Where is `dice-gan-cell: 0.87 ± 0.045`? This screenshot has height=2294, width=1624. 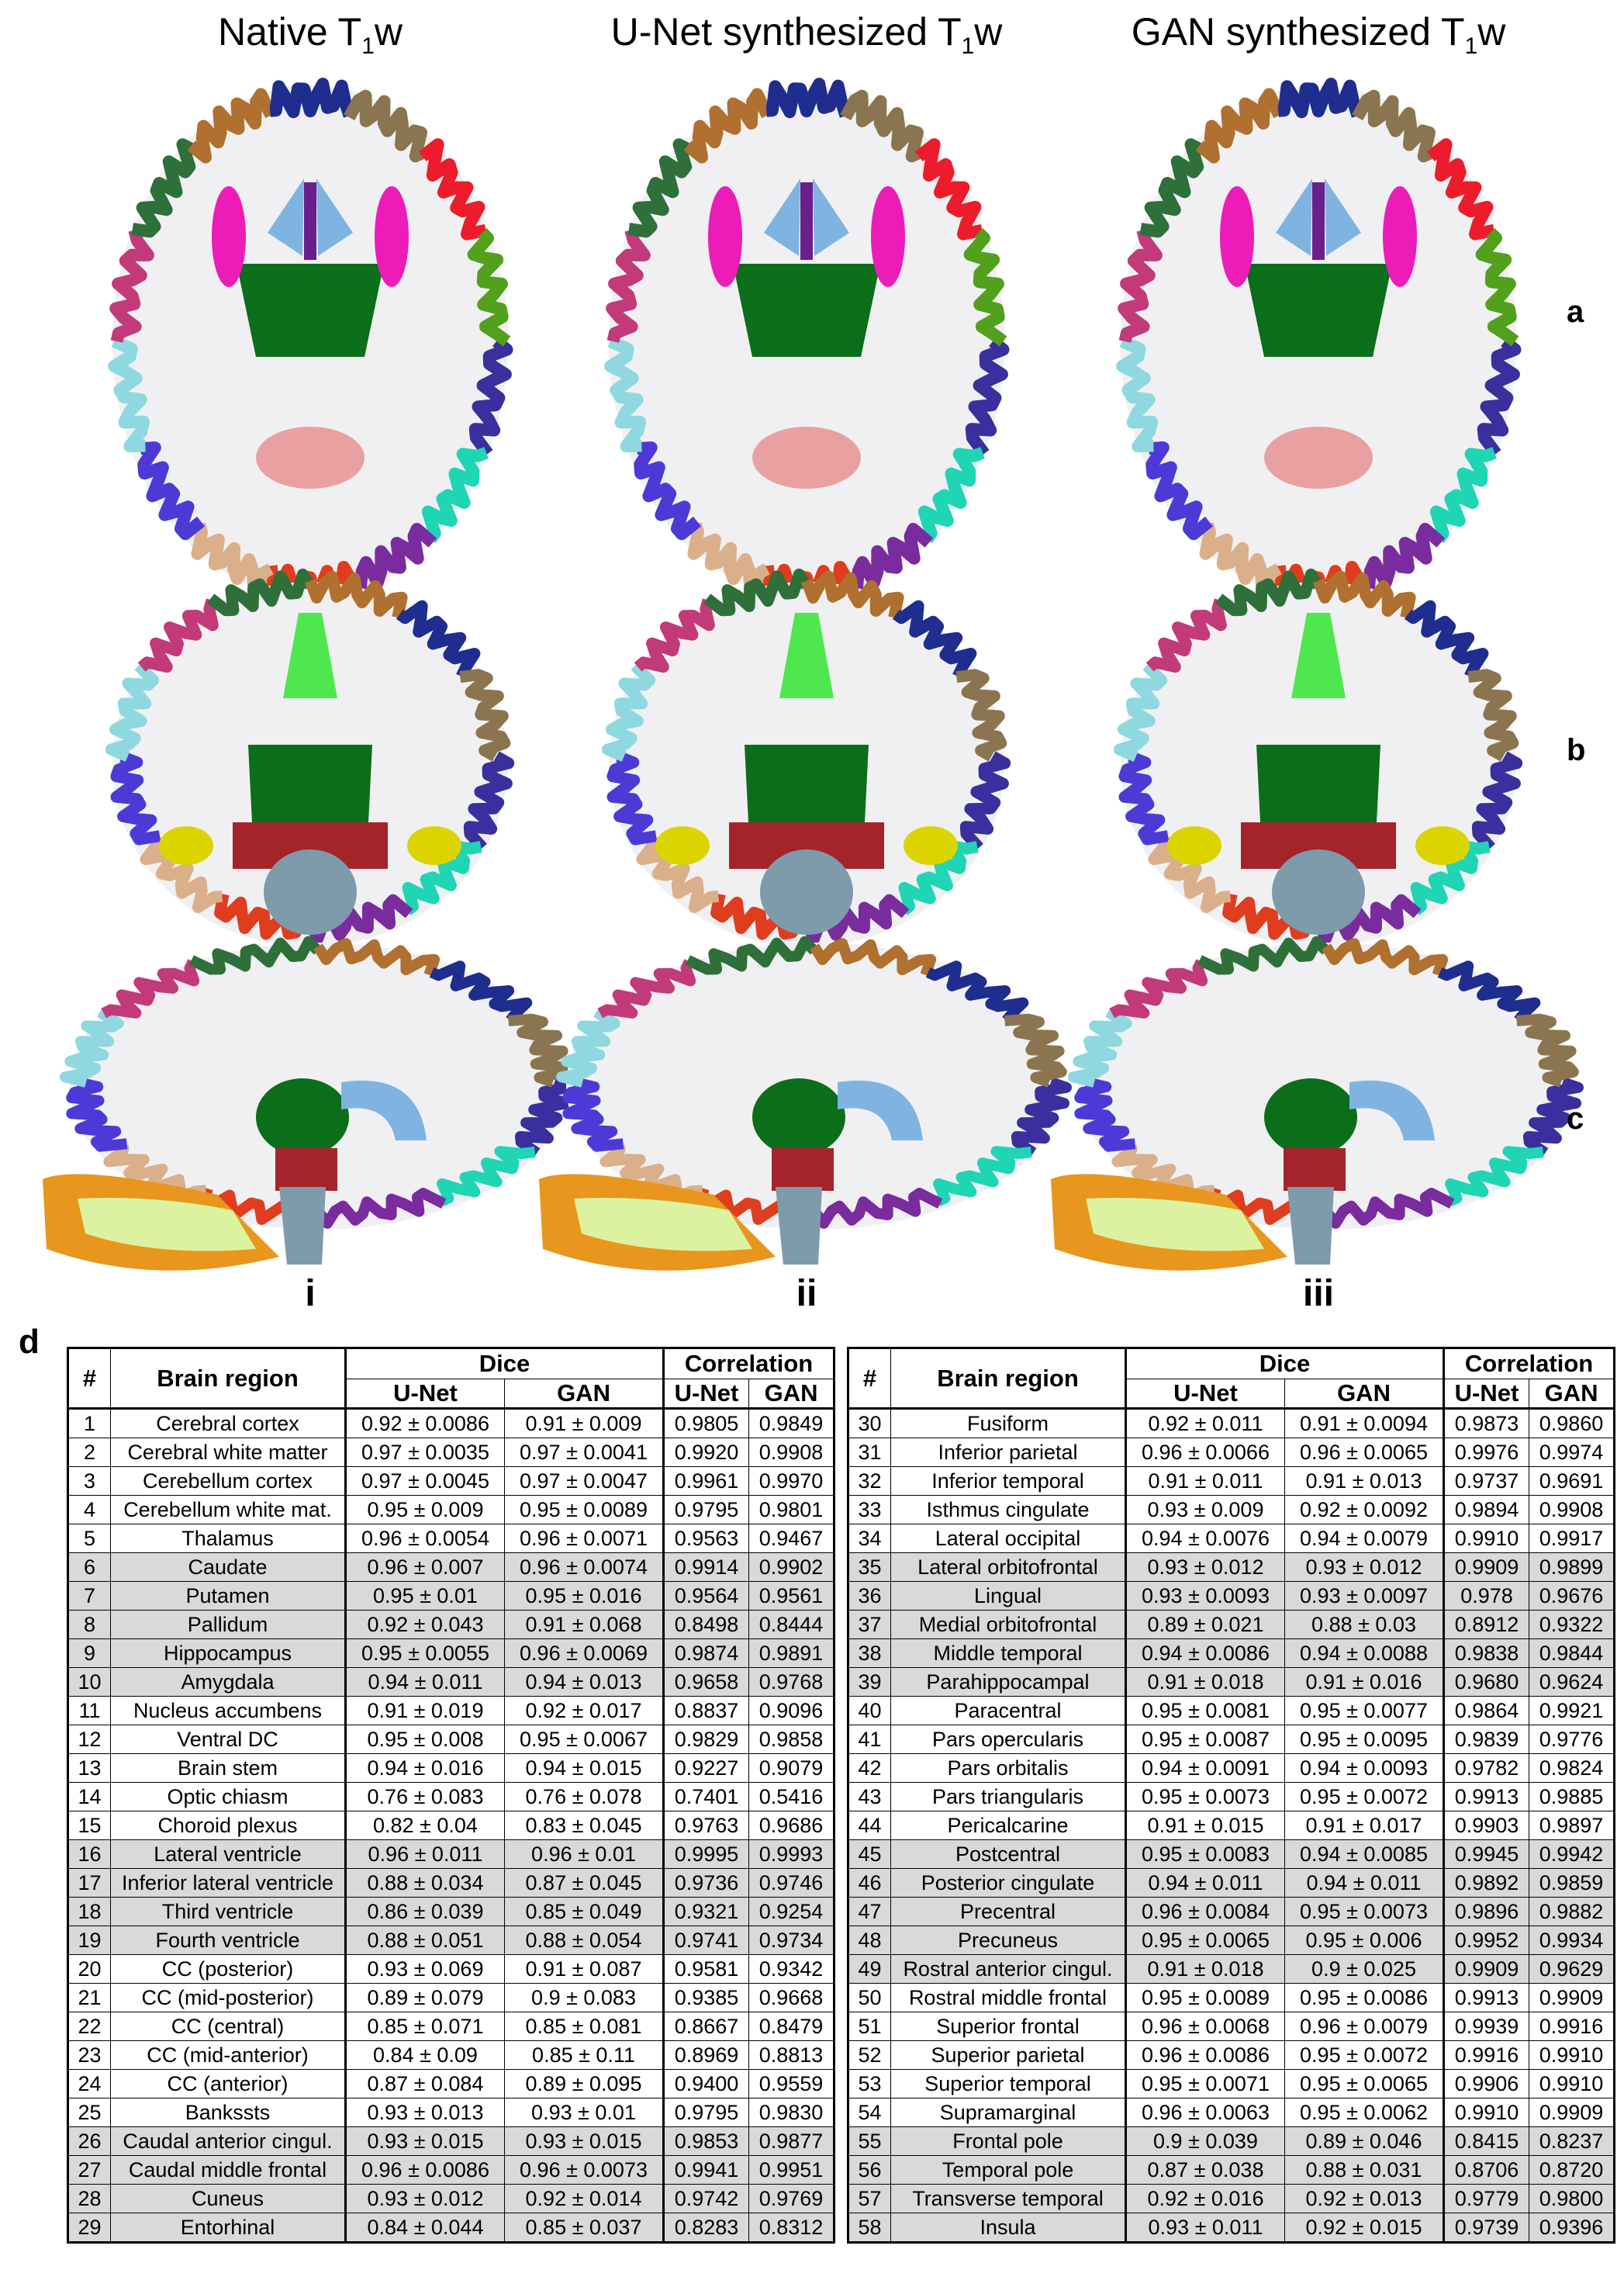 dice-gan-cell: 0.87 ± 0.045 is located at coordinates (584, 1883).